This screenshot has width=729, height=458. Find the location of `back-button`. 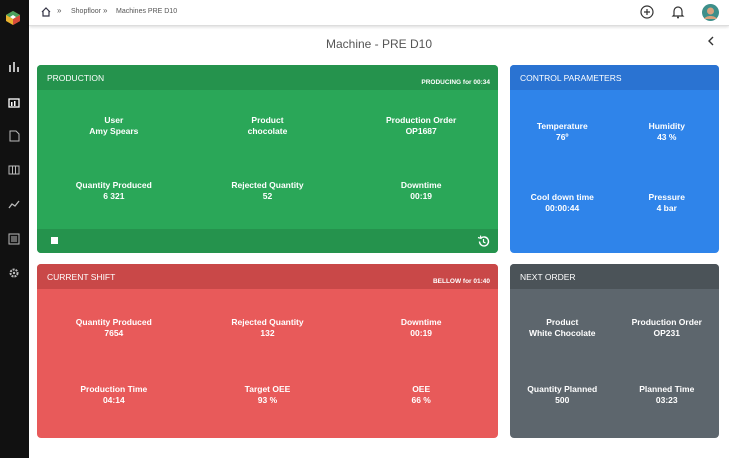

back-button is located at coordinates (711, 41).